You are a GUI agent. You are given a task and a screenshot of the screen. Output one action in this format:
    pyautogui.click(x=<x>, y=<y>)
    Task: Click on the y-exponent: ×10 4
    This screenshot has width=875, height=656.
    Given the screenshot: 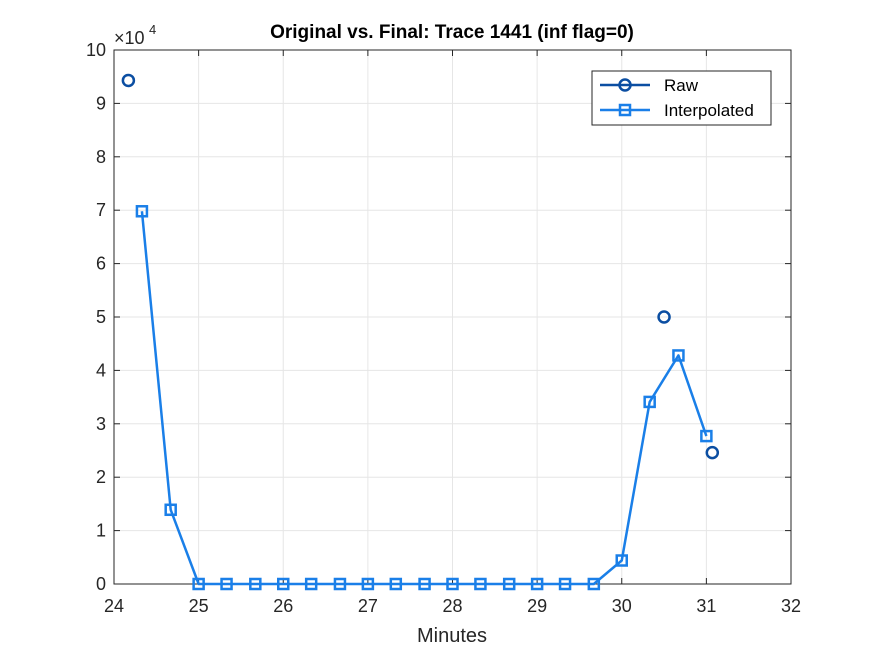 What is the action you would take?
    pyautogui.click(x=135, y=35)
    